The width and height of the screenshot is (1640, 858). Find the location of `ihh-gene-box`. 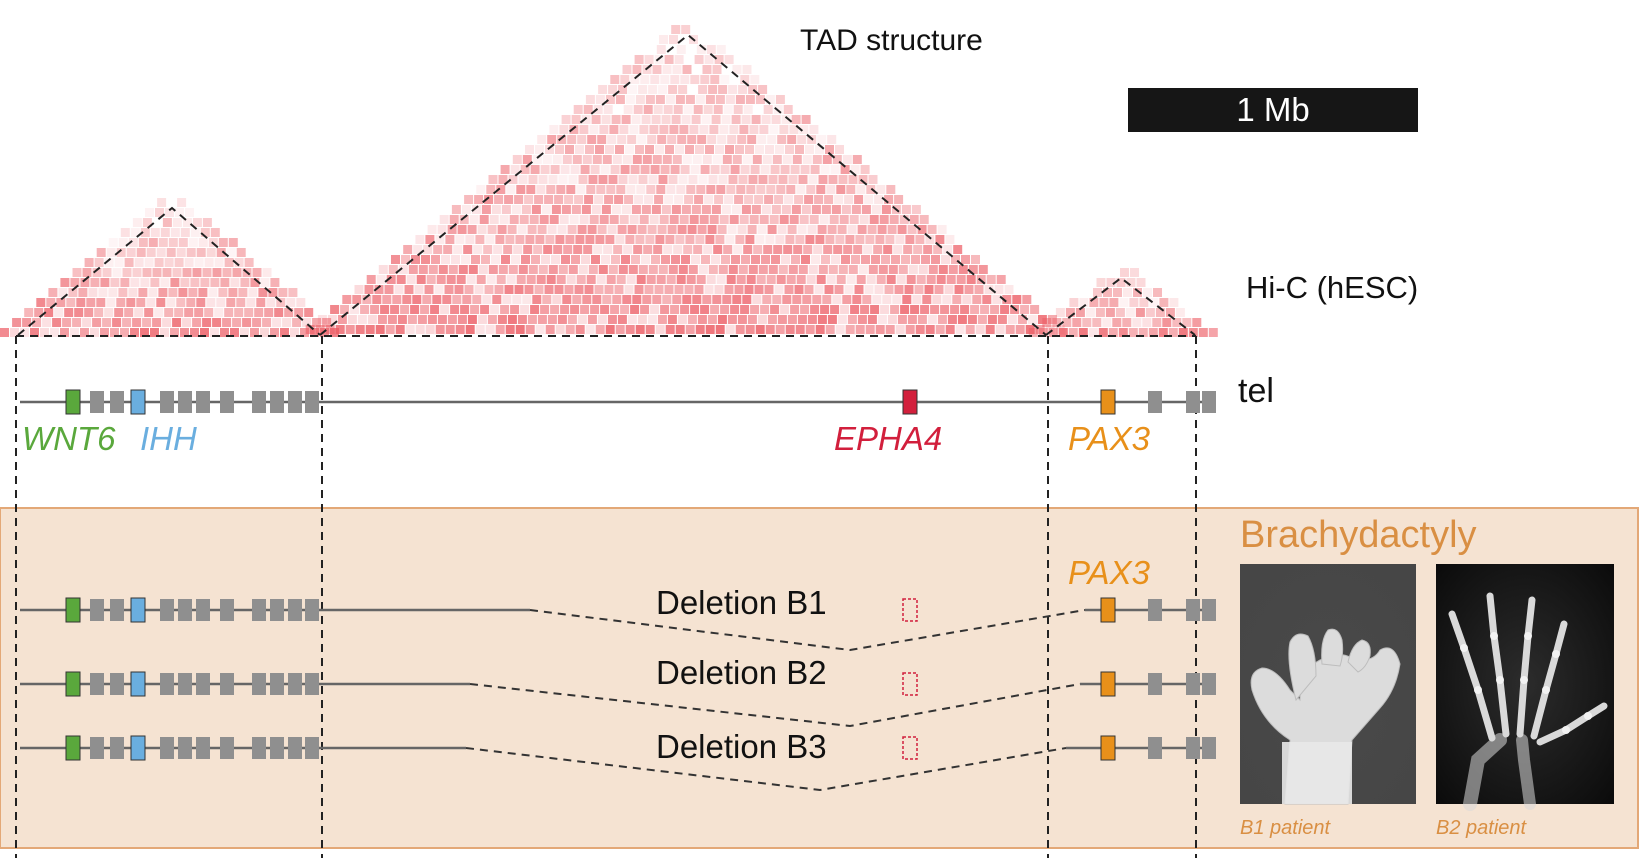

ihh-gene-box is located at coordinates (138, 748).